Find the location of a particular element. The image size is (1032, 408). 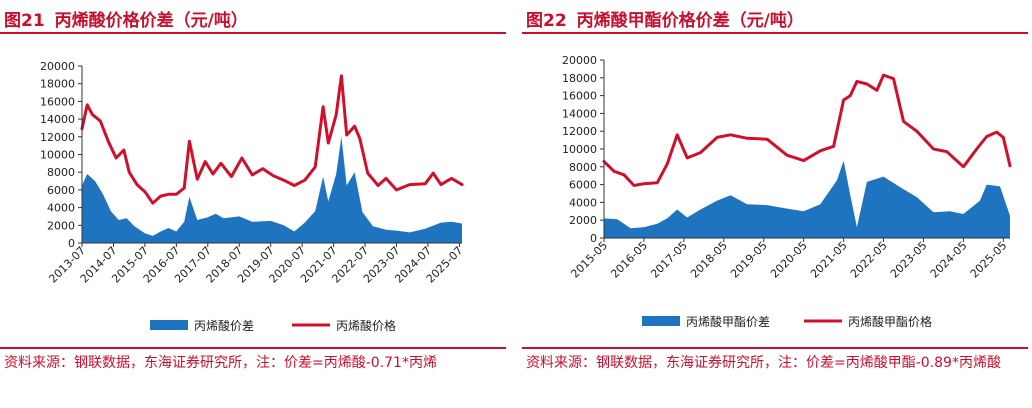

x-tick-label: 2020-05 is located at coordinates (789, 260).